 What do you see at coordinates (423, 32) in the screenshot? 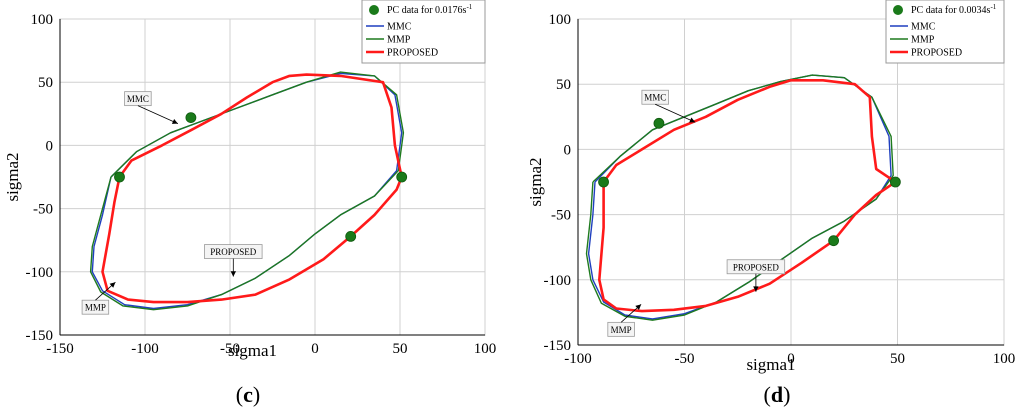
I see `legend: PC data for 0.0176s-1 MMC MMP PROPOSED` at bounding box center [423, 32].